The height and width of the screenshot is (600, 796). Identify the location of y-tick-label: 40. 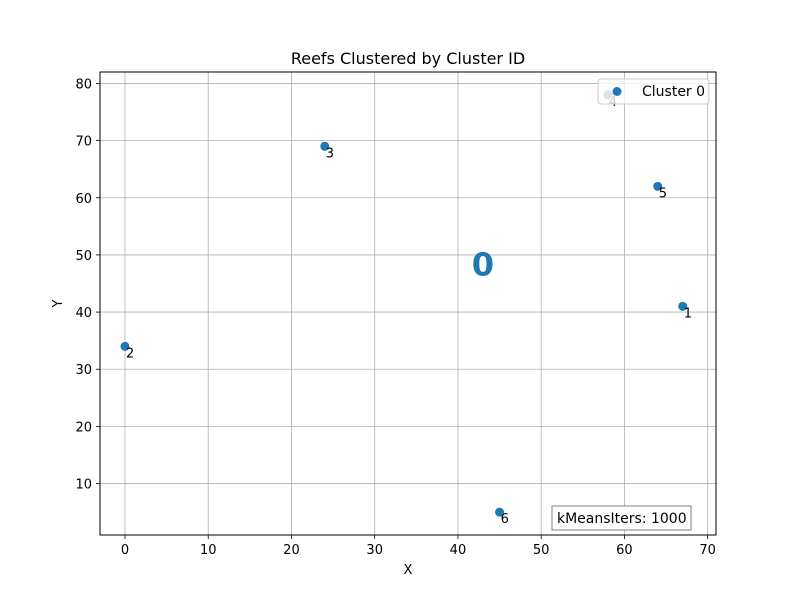
(83, 313).